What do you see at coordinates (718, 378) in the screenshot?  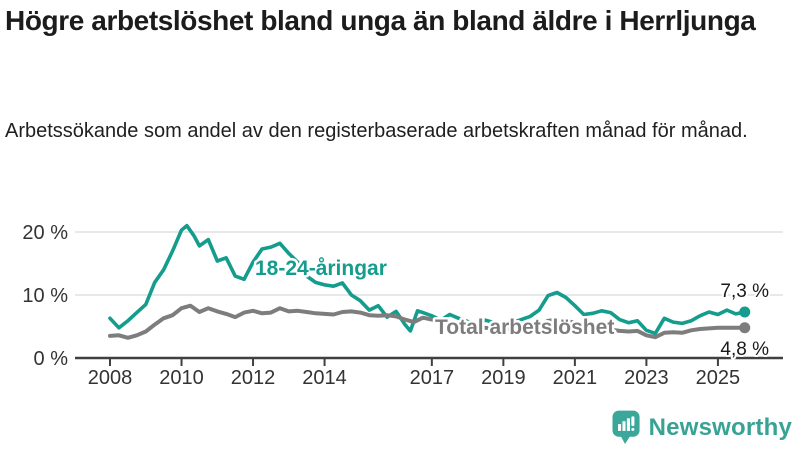 I see `x-axis-tick-label: 2025` at bounding box center [718, 378].